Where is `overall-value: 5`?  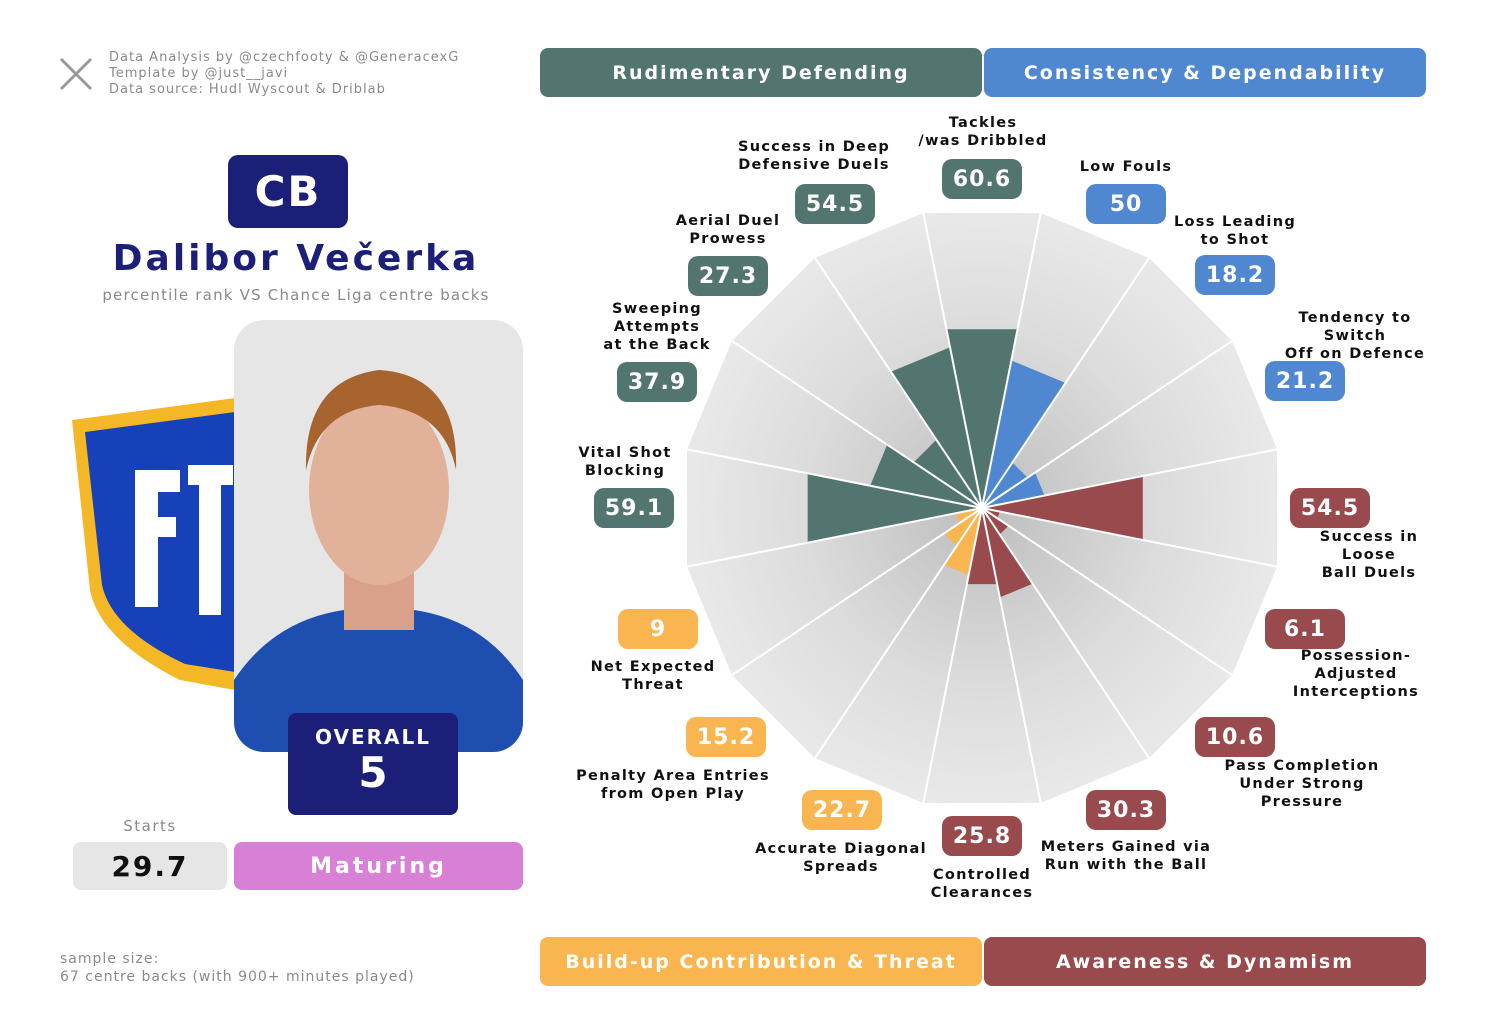 overall-value: 5 is located at coordinates (373, 772).